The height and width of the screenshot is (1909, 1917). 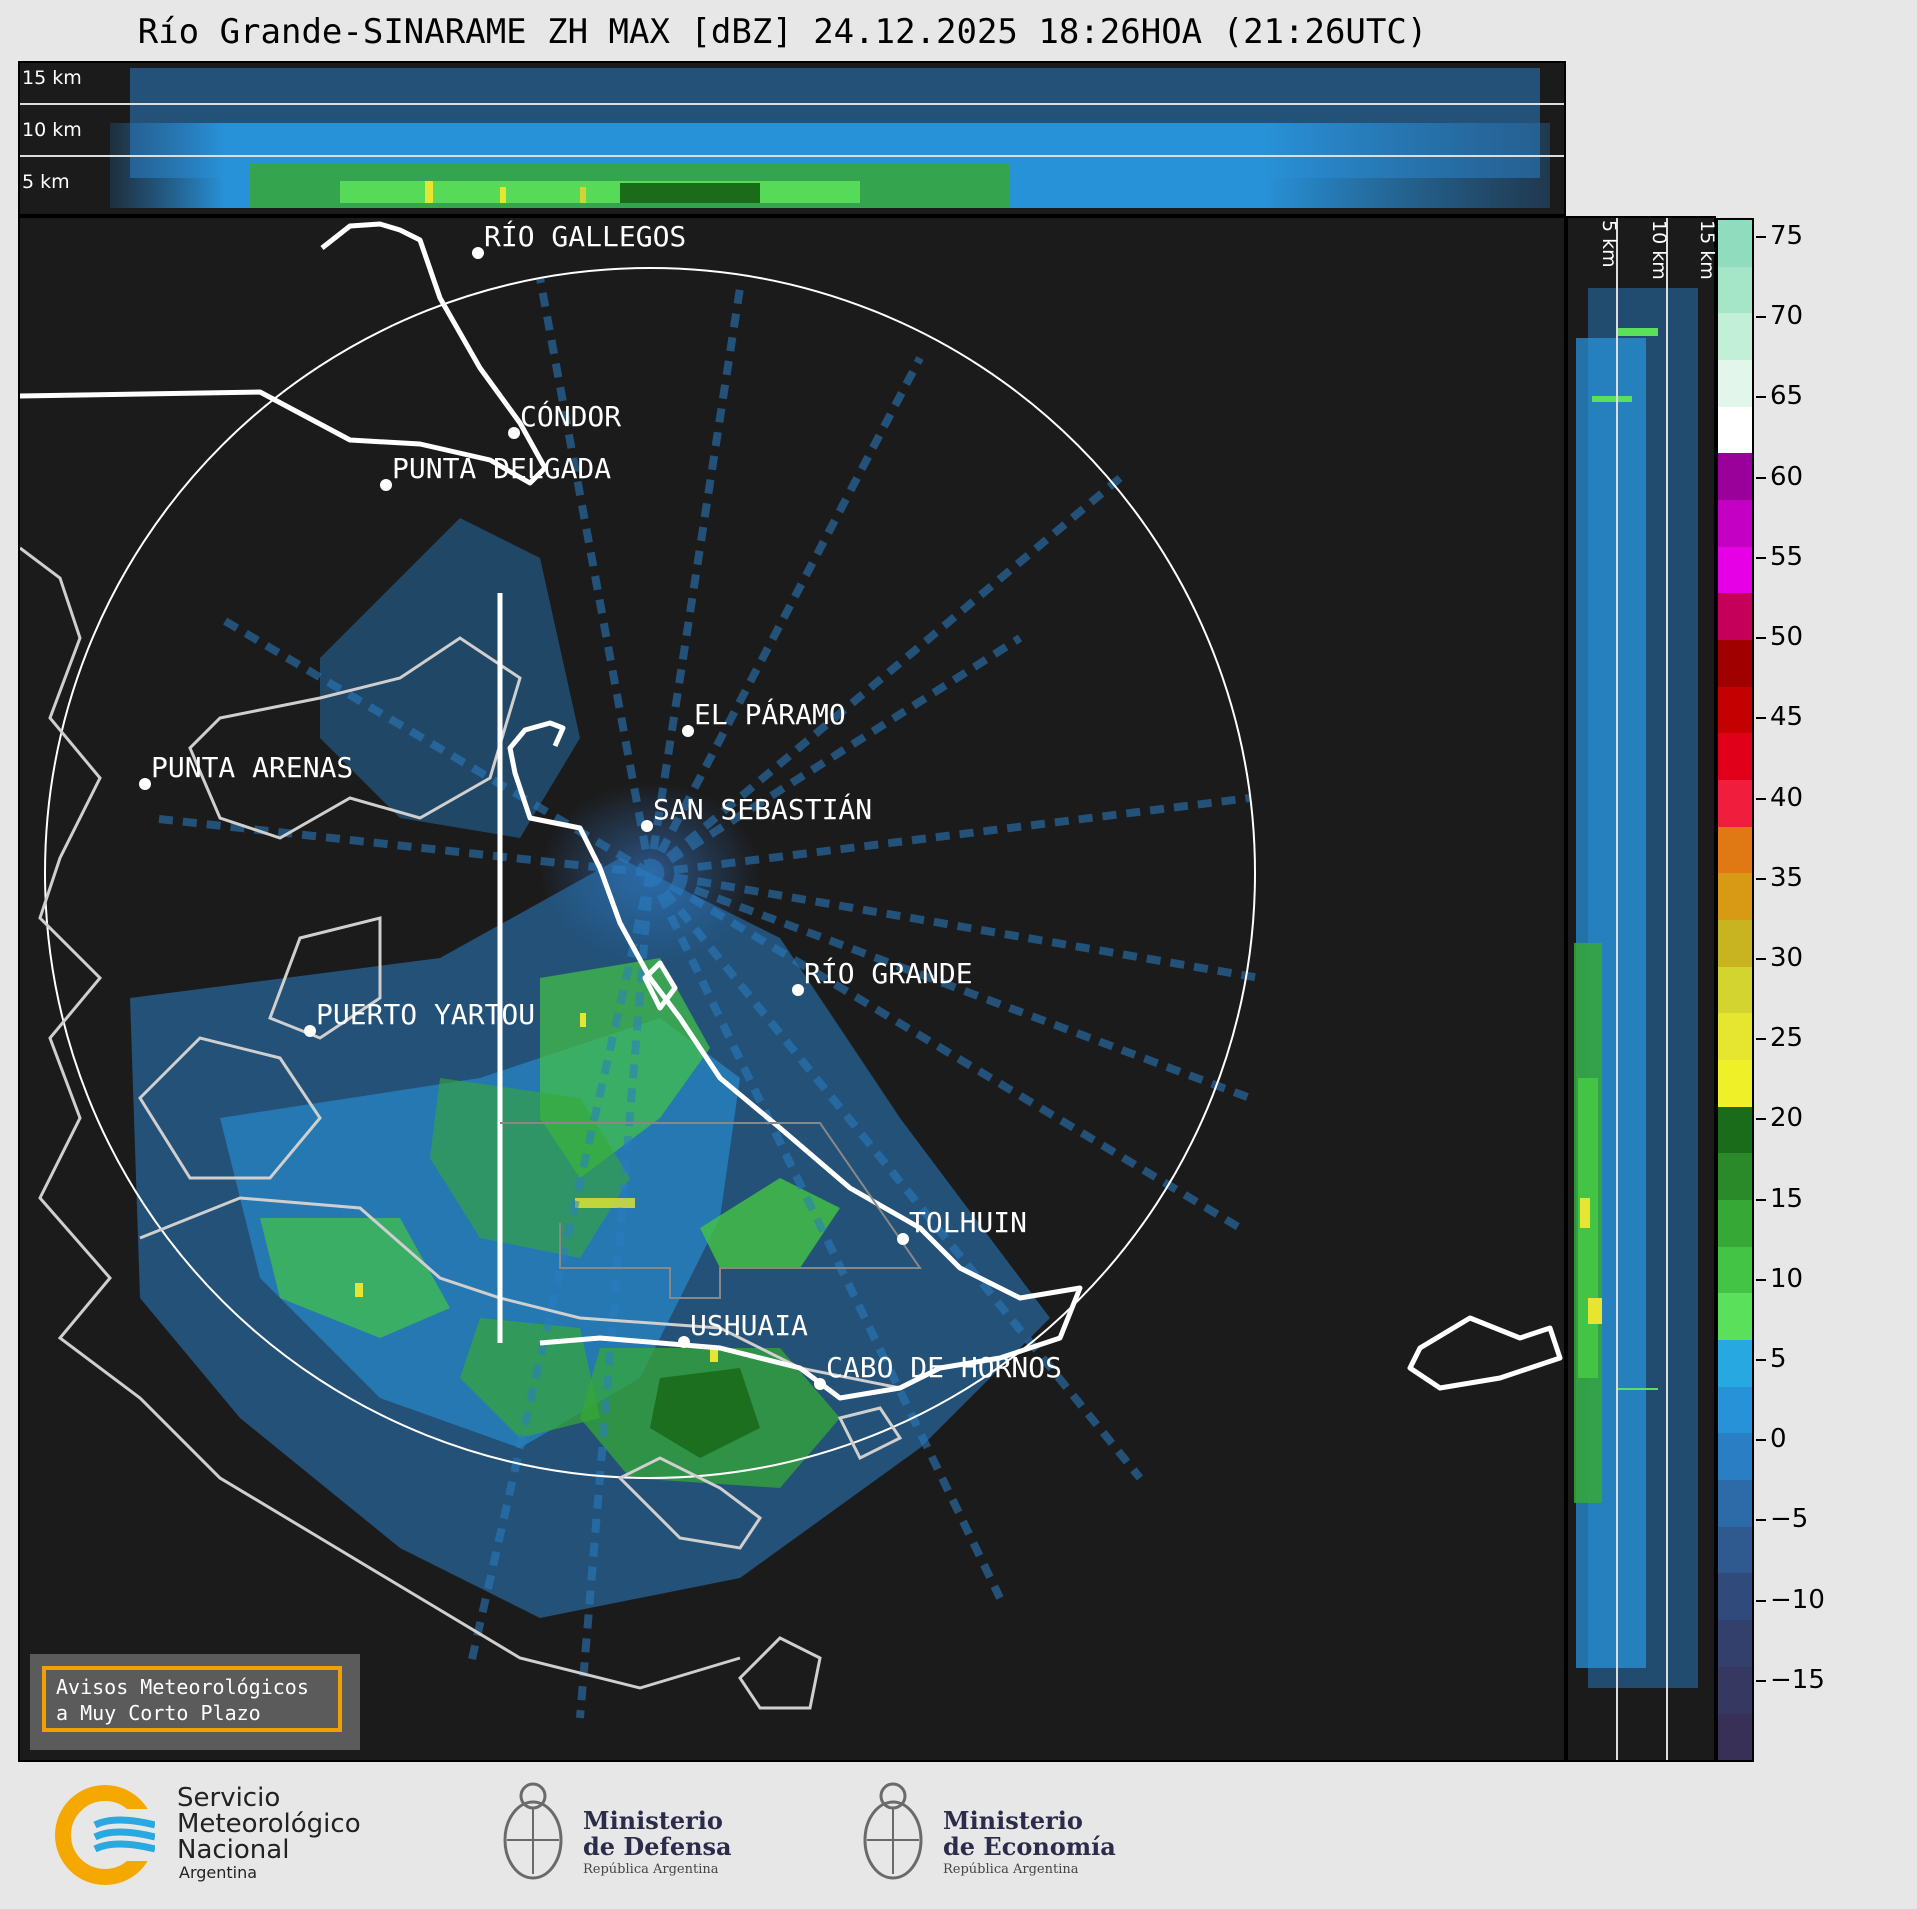 I want to click on colorbar-tick-label: 45, so click(x=1787, y=717).